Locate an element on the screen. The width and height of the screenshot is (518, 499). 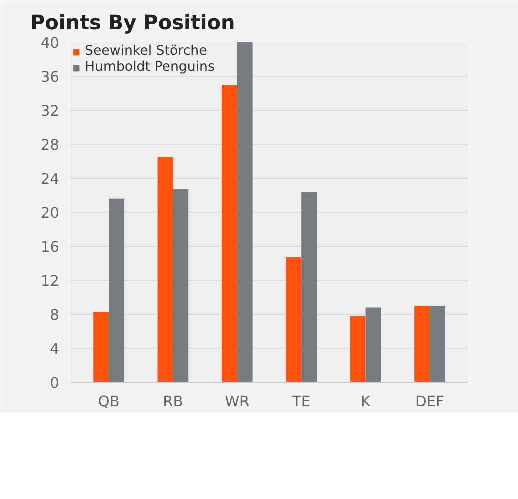
y-tick-label: 40 is located at coordinates (50, 43).